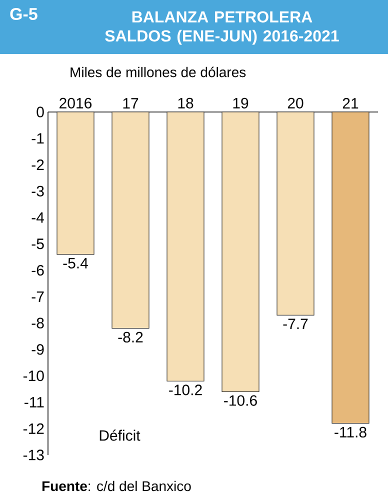  I want to click on x-tick-label: 20, so click(296, 103).